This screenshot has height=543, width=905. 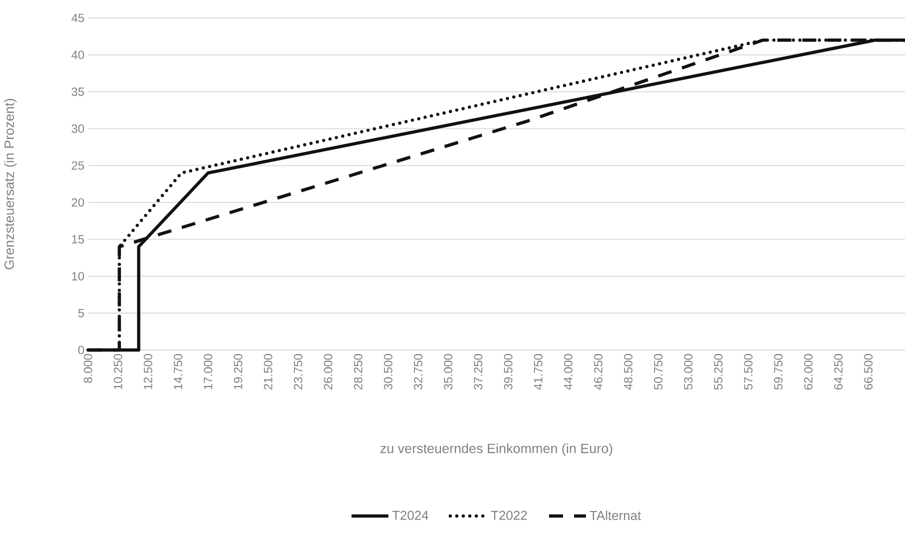 I want to click on y-tick-label: 35, so click(x=78, y=92).